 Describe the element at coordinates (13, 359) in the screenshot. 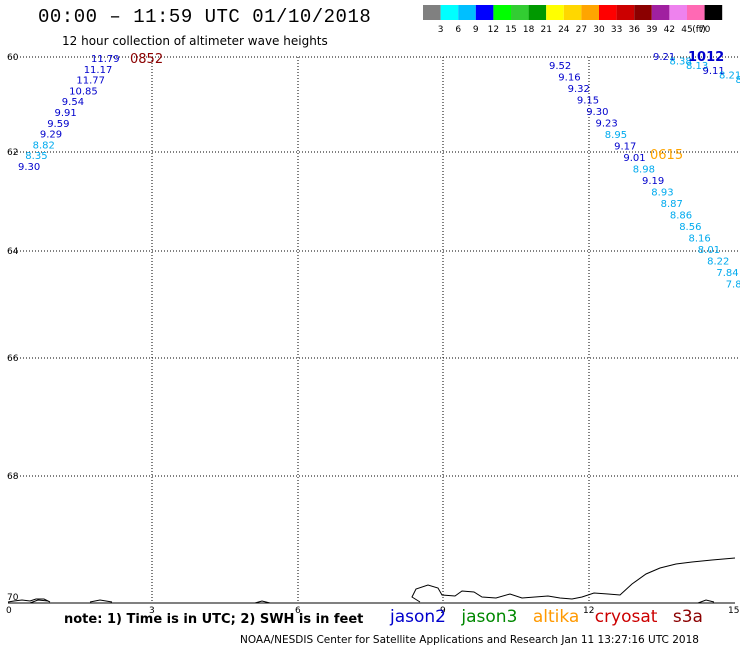

I see `lat-label-66: 66` at that location.